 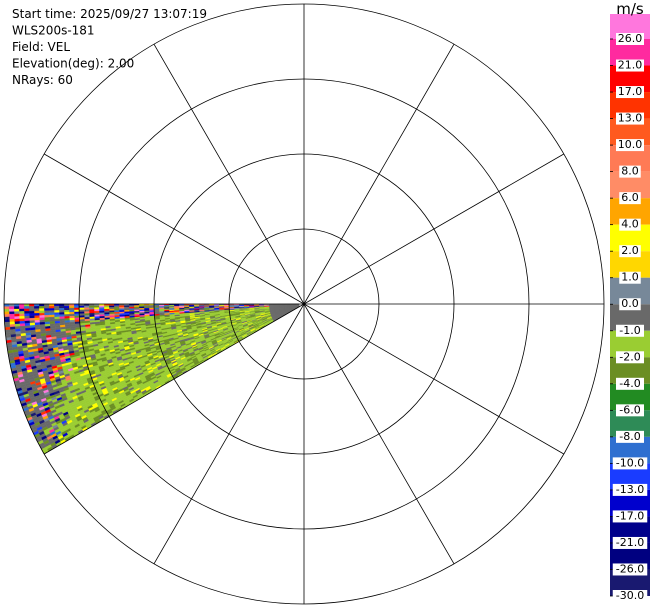 What do you see at coordinates (109, 14) in the screenshot?
I see `header-line: Start time: 2025/09/27 13:07:19` at bounding box center [109, 14].